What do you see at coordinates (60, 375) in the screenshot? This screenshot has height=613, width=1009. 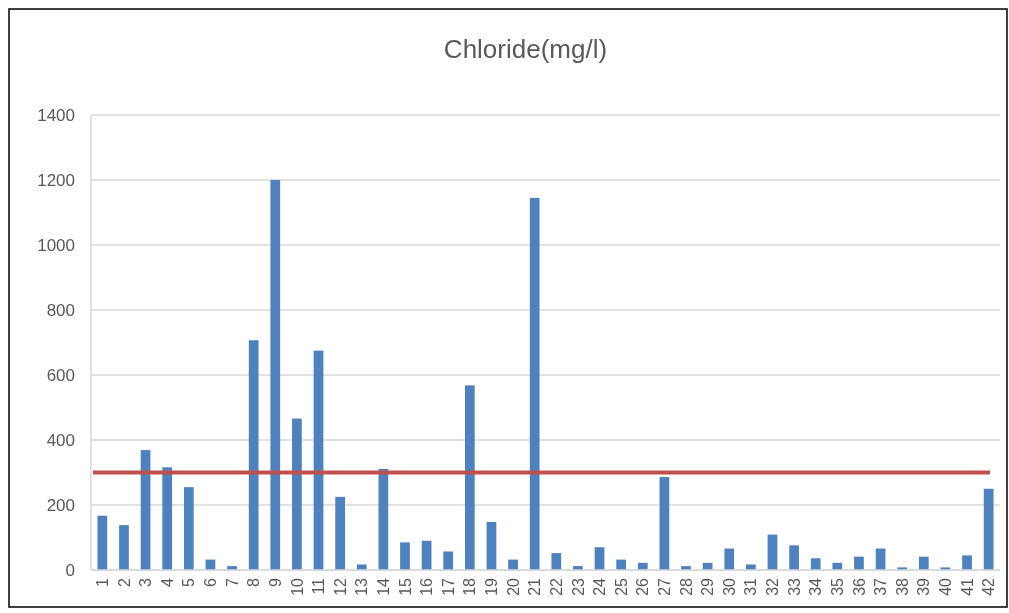 I see `y-tick-label: 600` at bounding box center [60, 375].